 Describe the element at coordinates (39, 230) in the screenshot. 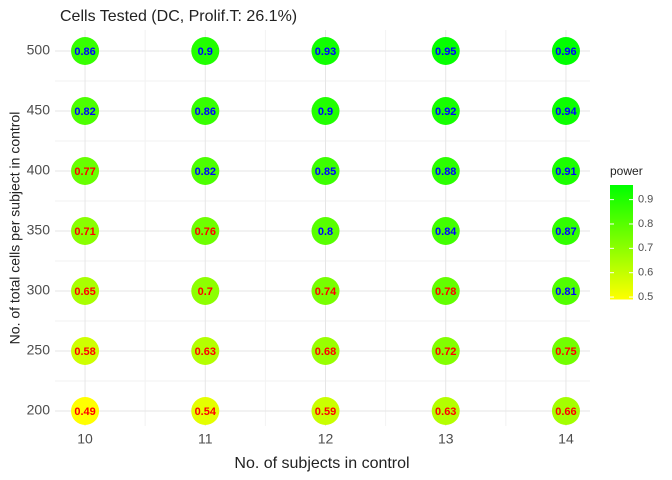

I see `y-tick-label: 350` at that location.